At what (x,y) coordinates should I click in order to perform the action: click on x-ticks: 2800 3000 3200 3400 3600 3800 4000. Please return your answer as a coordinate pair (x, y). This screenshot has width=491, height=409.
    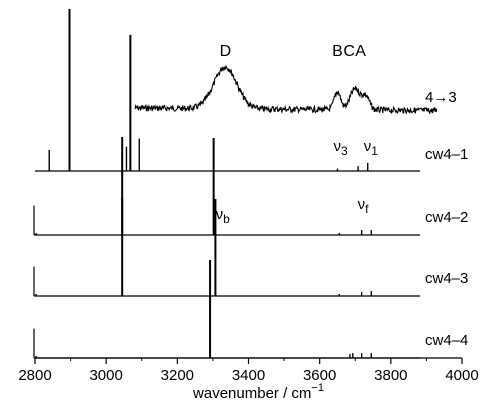
    Looking at the image, I should click on (248, 371).